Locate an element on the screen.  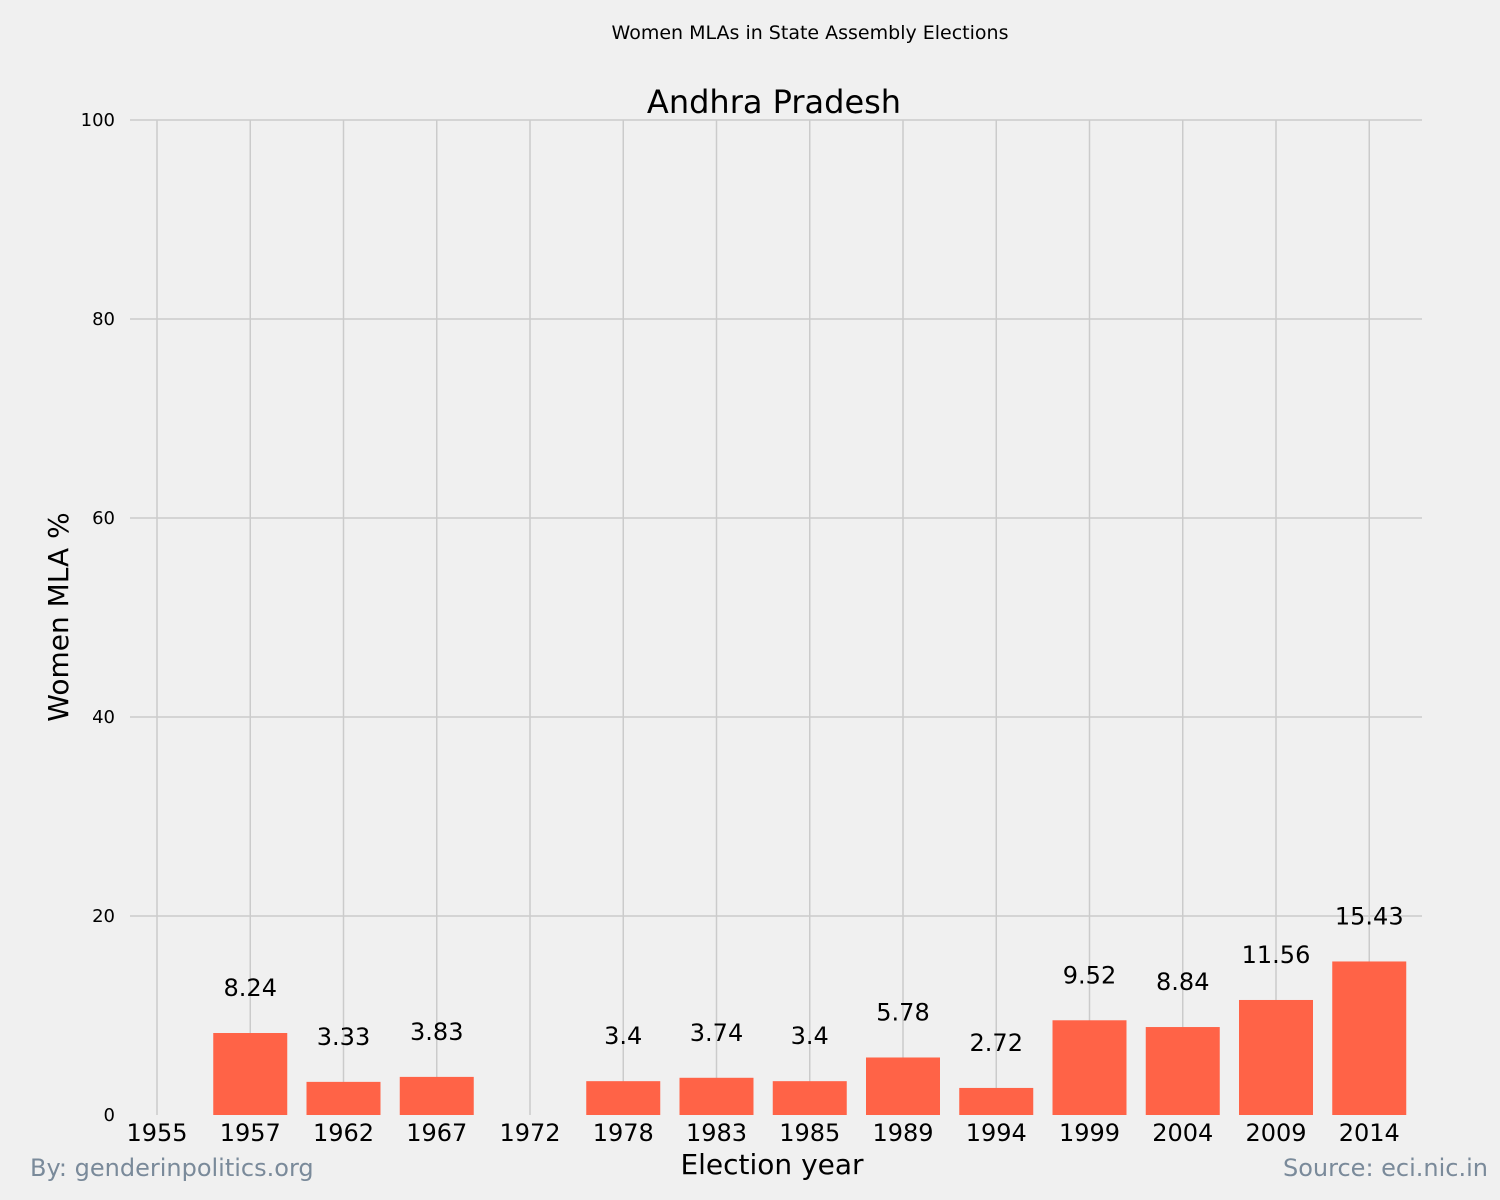
x-tick-label-1972: 1972 is located at coordinates (529, 1133).